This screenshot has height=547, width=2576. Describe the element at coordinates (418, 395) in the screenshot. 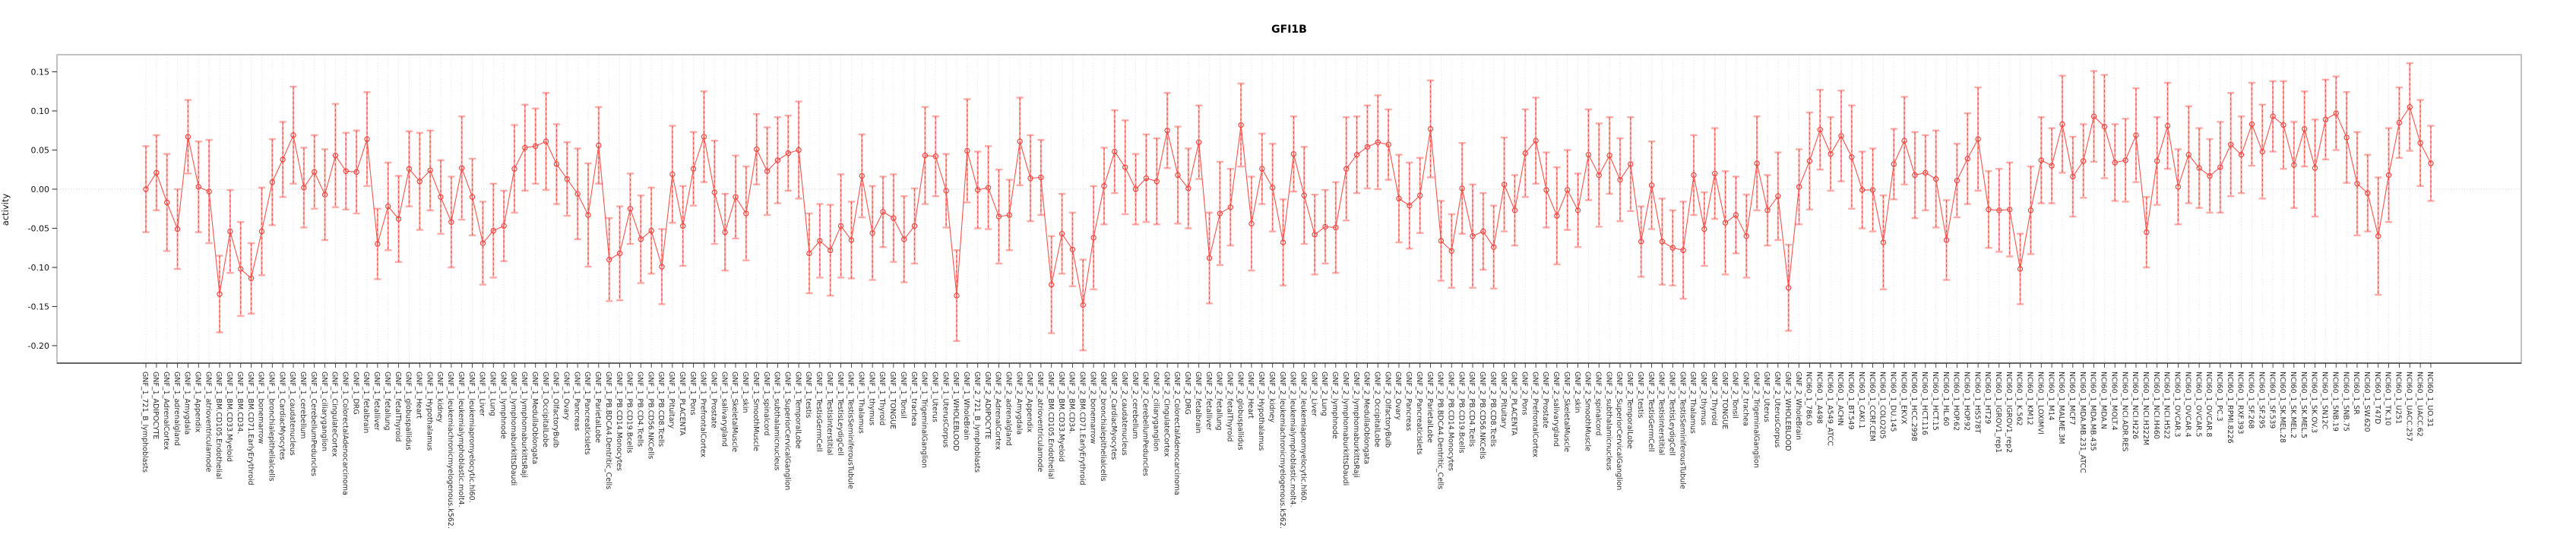

I see `x-tick-label: GNF_1_Heart` at that location.